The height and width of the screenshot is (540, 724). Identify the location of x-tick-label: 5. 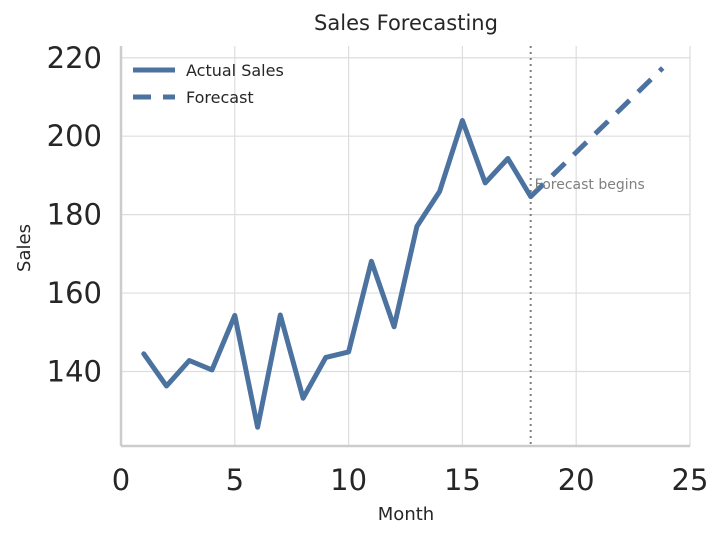
(235, 480).